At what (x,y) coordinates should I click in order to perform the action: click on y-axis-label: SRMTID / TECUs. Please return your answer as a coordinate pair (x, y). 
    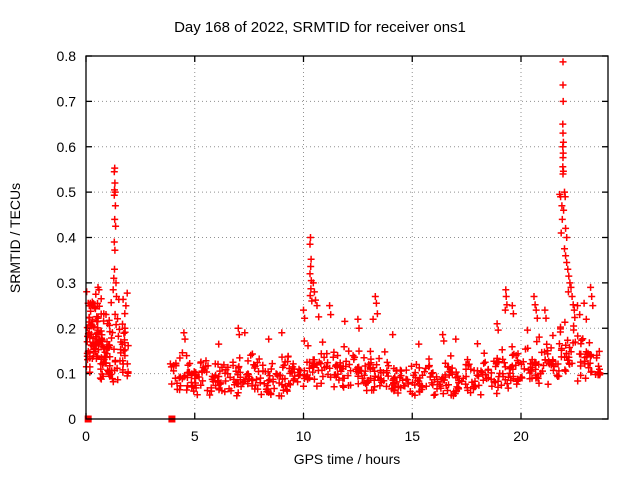
    Looking at the image, I should click on (15, 238).